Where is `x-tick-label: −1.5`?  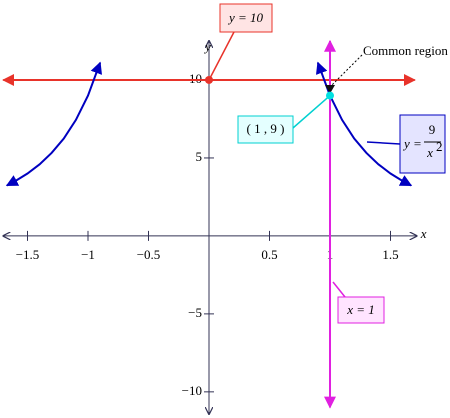
x-tick-label: −1.5 is located at coordinates (28, 254).